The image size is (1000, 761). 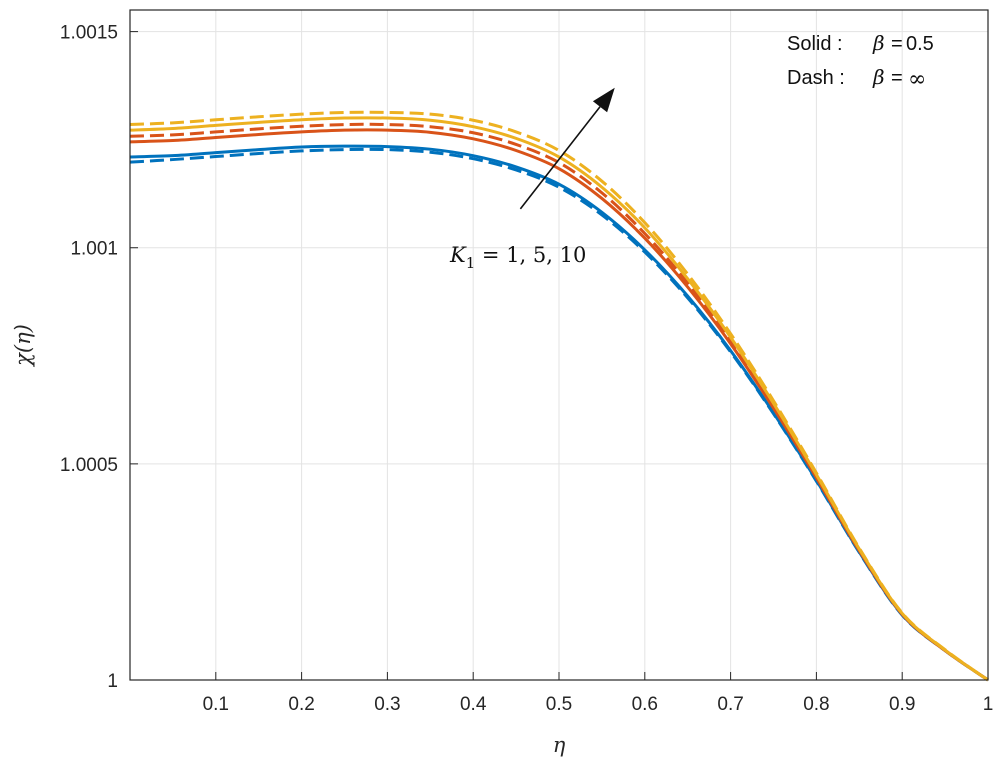 What do you see at coordinates (23, 346) in the screenshot?
I see `y-axis-label: χ(η)` at bounding box center [23, 346].